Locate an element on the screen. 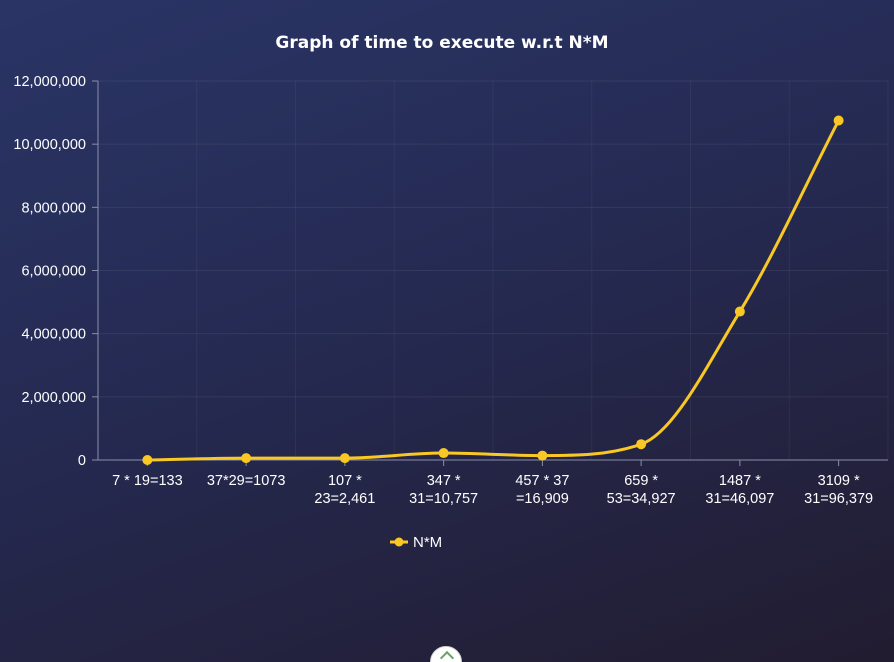  x-tick-label: 3109 * 31=96,379 is located at coordinates (838, 490).